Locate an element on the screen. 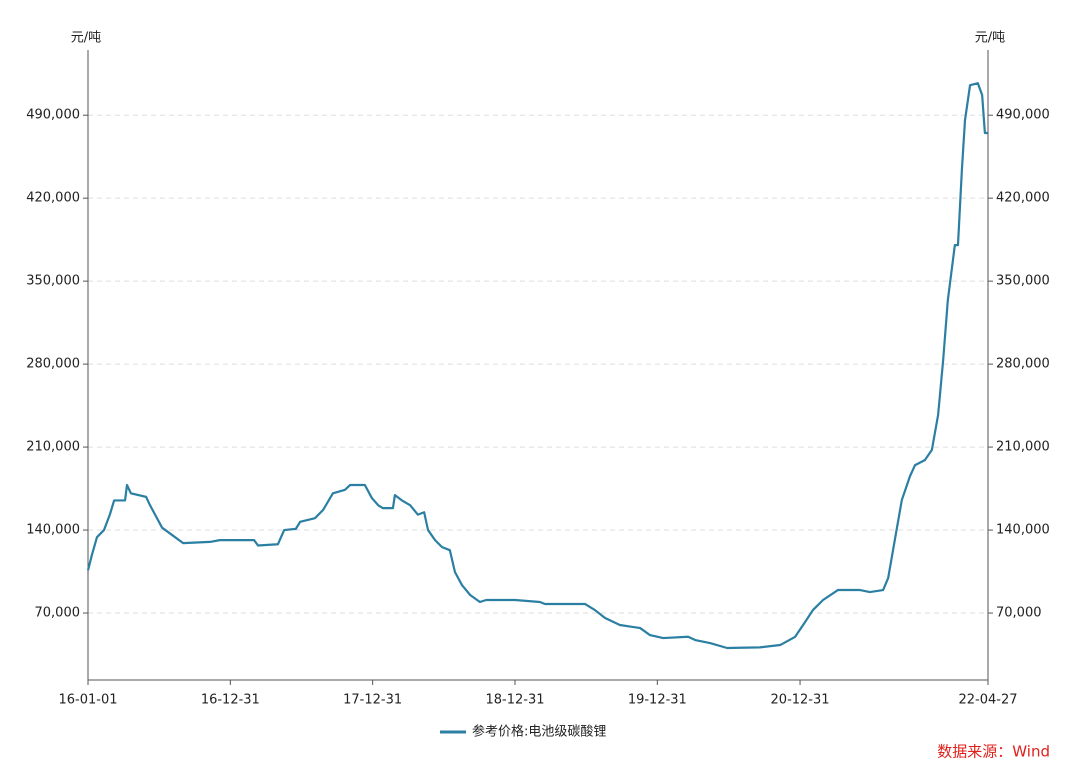  x-tick-label: 16-01-01 is located at coordinates (87, 700).